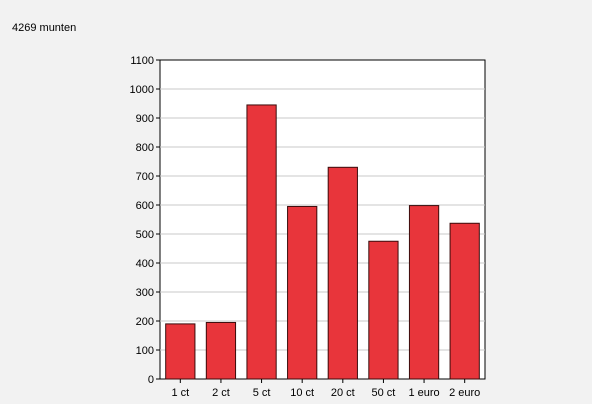  What do you see at coordinates (145, 148) in the screenshot?
I see `y-tick-label: 800` at bounding box center [145, 148].